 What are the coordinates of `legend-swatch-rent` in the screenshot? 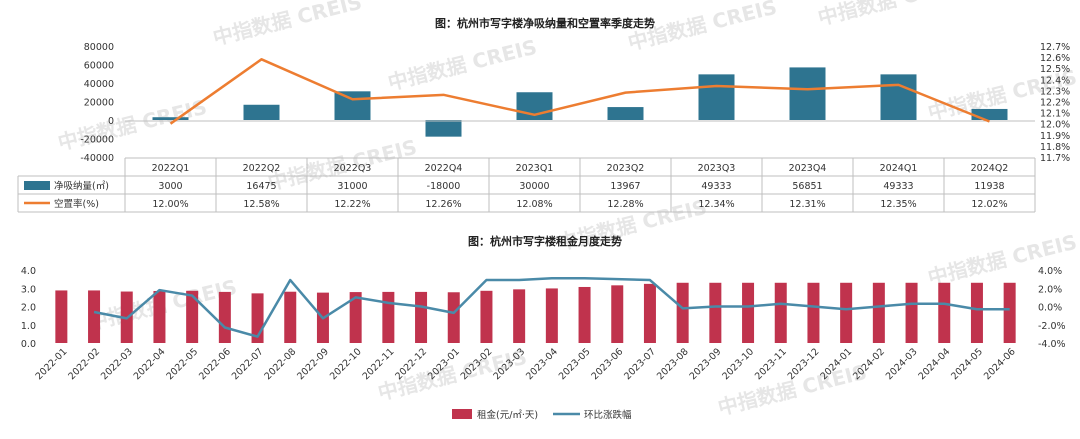 It's located at (462, 414).